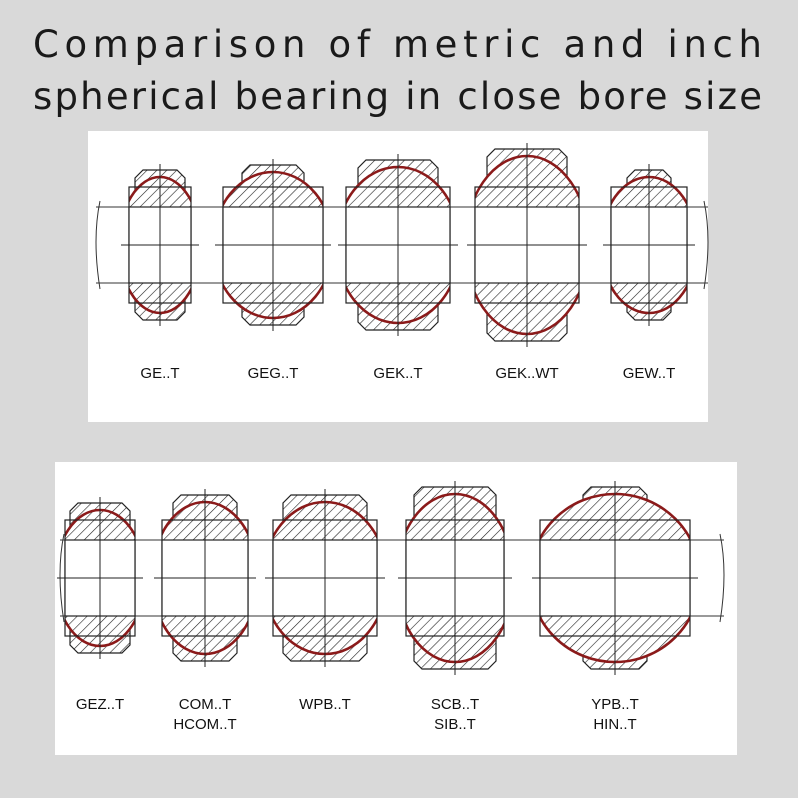  I want to click on bearing-label: HIN..T, so click(614, 724).